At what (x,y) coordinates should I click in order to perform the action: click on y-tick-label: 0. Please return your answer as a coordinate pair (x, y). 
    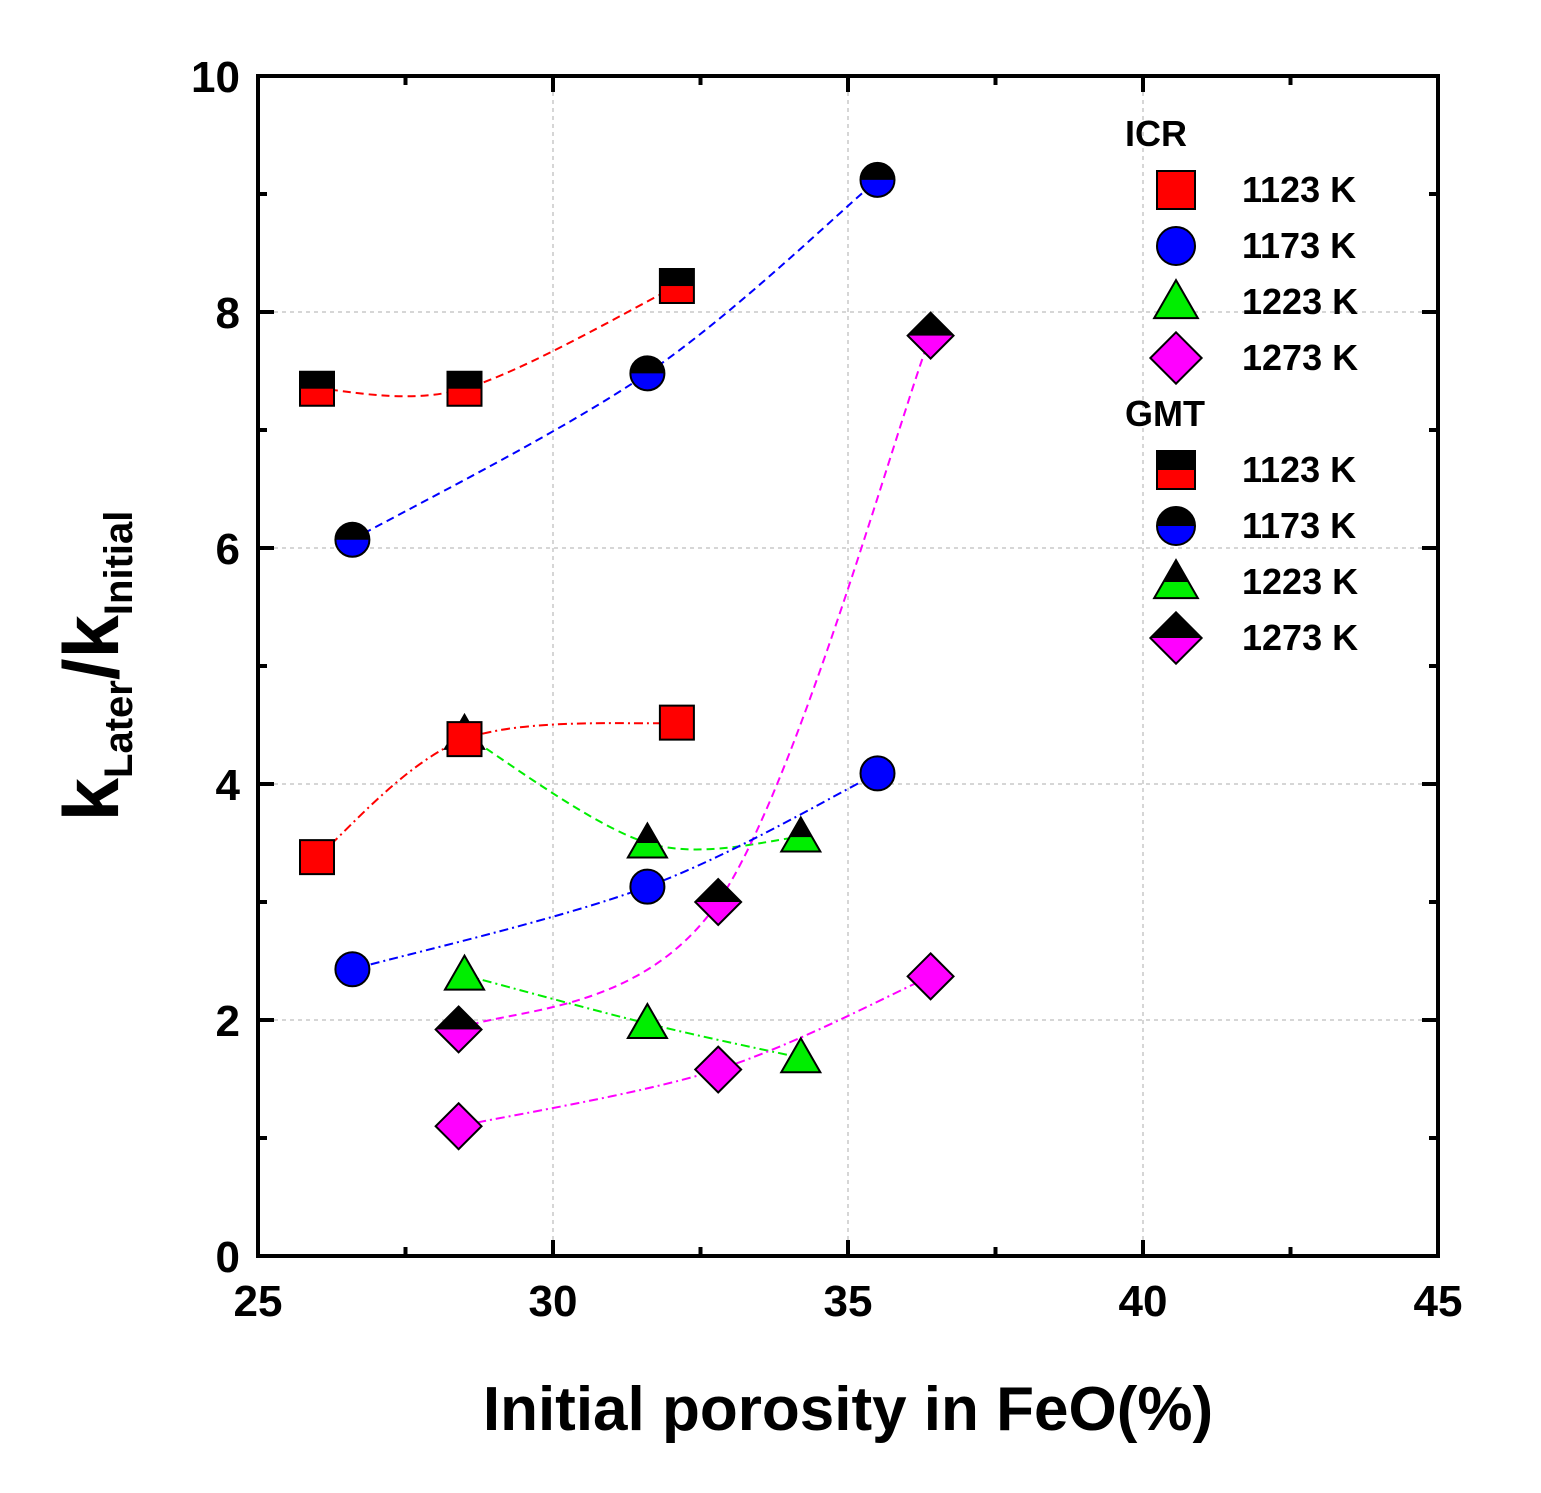
    Looking at the image, I should click on (228, 1257).